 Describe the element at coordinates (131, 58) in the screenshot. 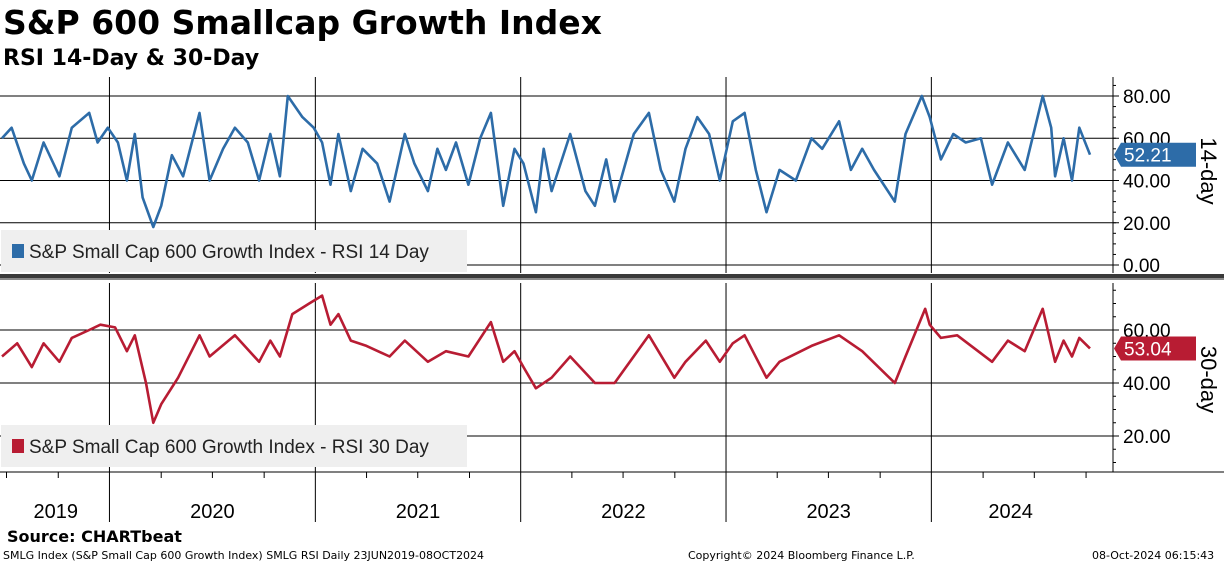

I see `chart-subtitle: RSI 14-Day & 30-Day` at that location.